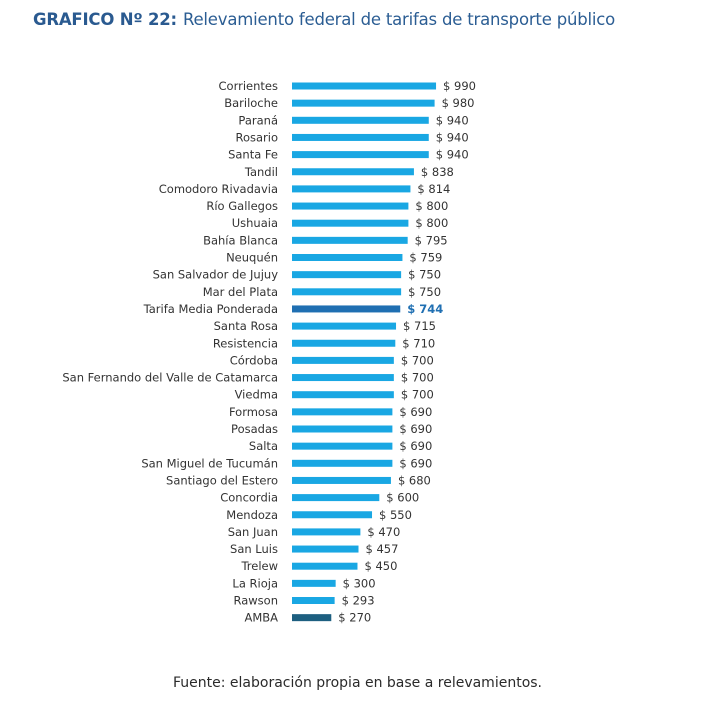  Describe the element at coordinates (263, 446) in the screenshot. I see `category-label-salta: Salta` at that location.